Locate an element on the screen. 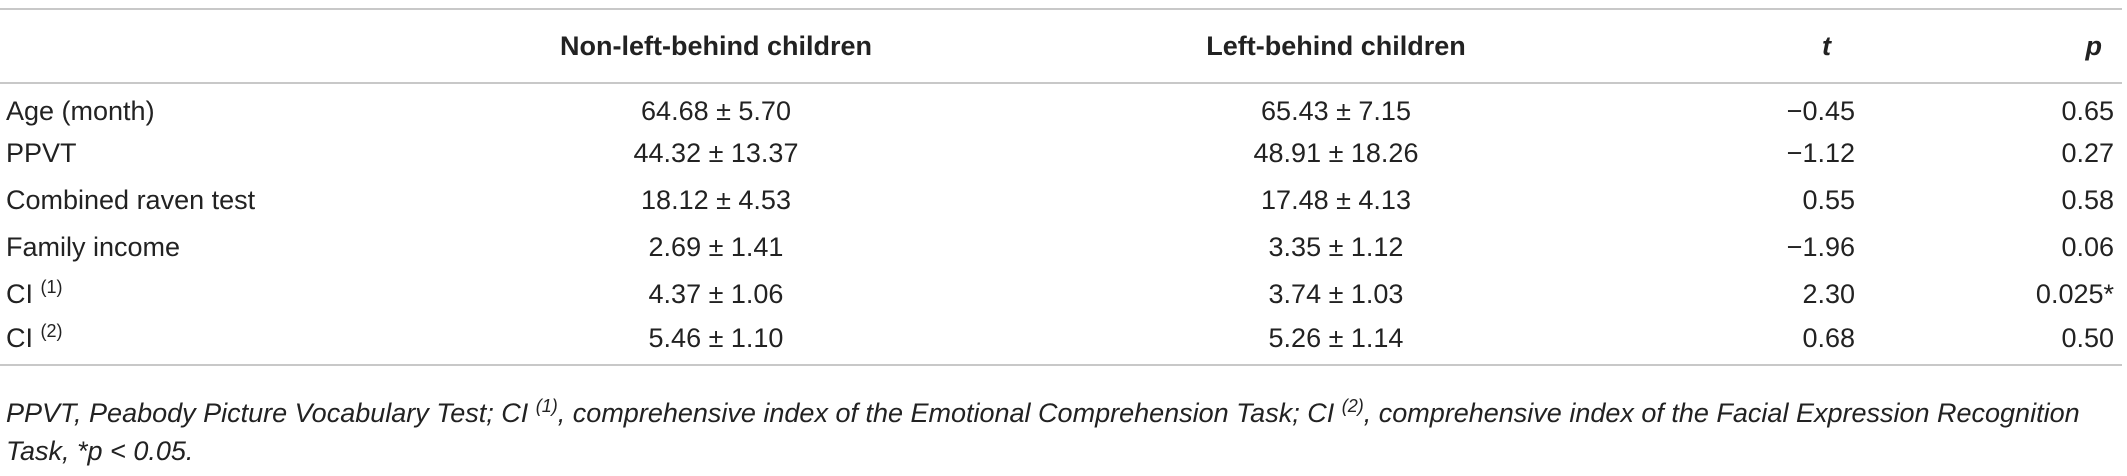 The image size is (2127, 476). header-left-behind: Left-behind children is located at coordinates (1336, 45).